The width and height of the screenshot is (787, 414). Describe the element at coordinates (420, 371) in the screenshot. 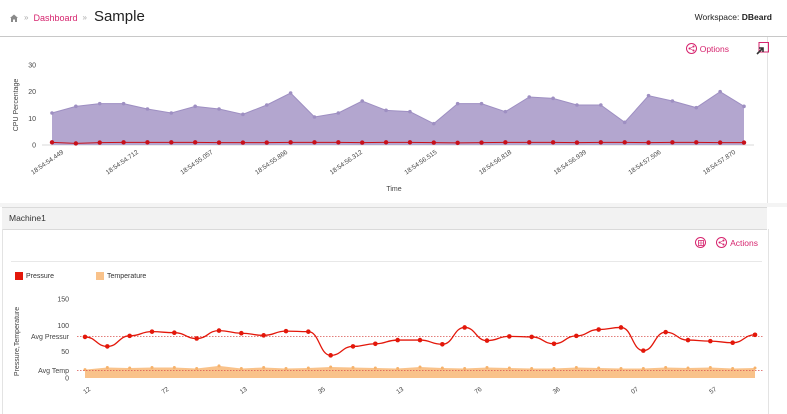

I see `temperature-area` at that location.